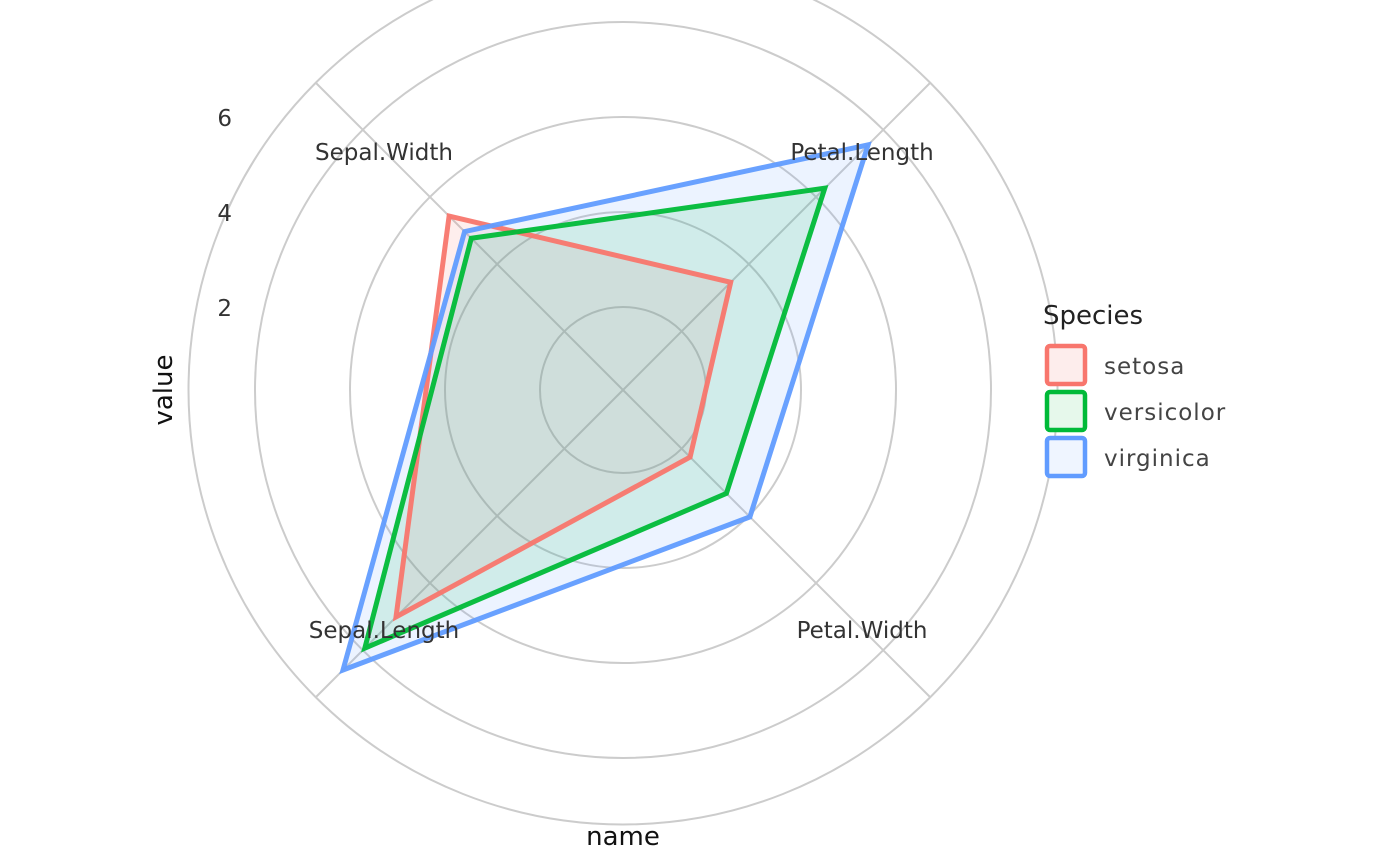  I want to click on legend-item-virginica: virginica, so click(1127, 457).